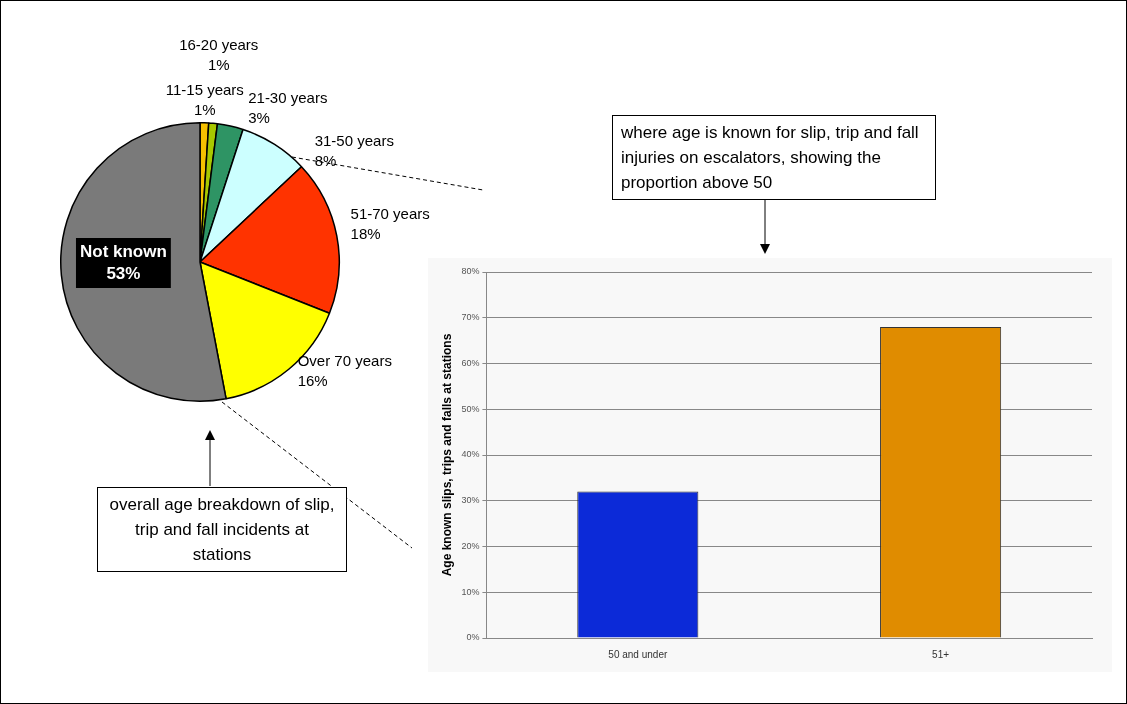 The height and width of the screenshot is (704, 1127). I want to click on slice-label: 16-20 years, so click(219, 44).